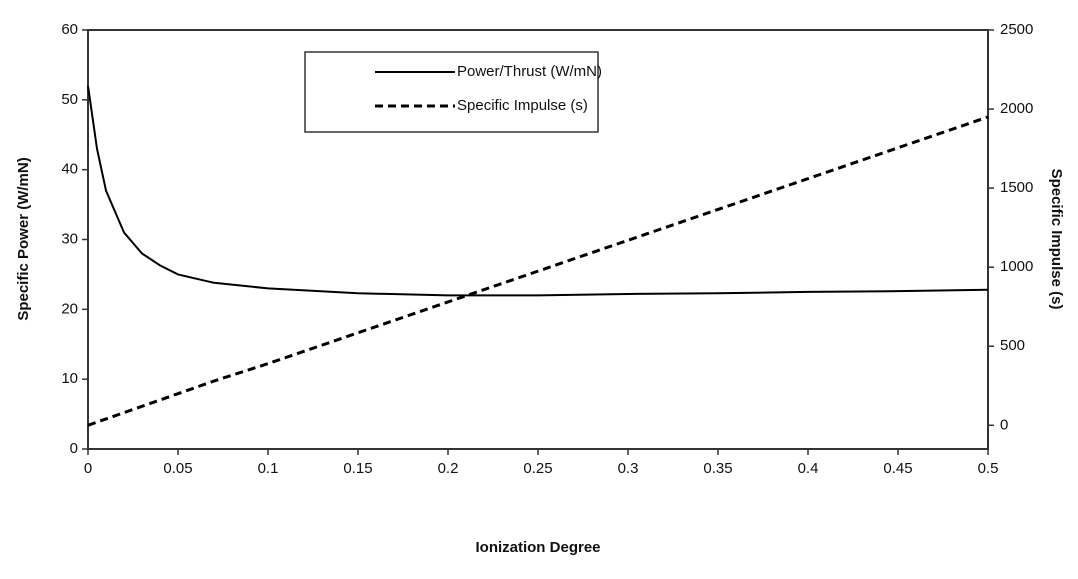  Describe the element at coordinates (988, 468) in the screenshot. I see `x-tick-label: 0.5` at that location.